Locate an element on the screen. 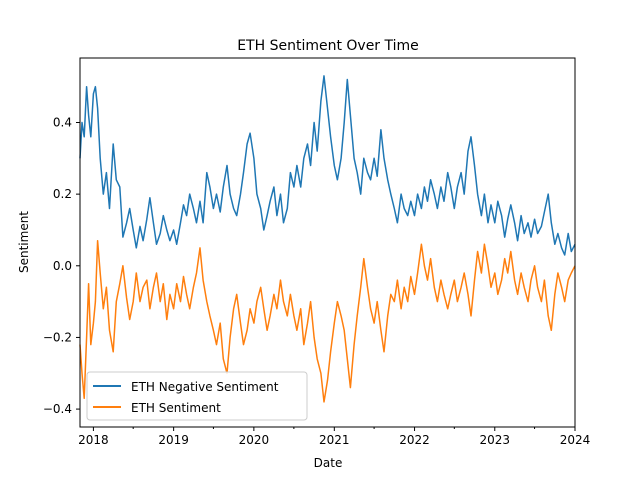 The width and height of the screenshot is (640, 480). x-tick-label-3: 2021 is located at coordinates (334, 440).